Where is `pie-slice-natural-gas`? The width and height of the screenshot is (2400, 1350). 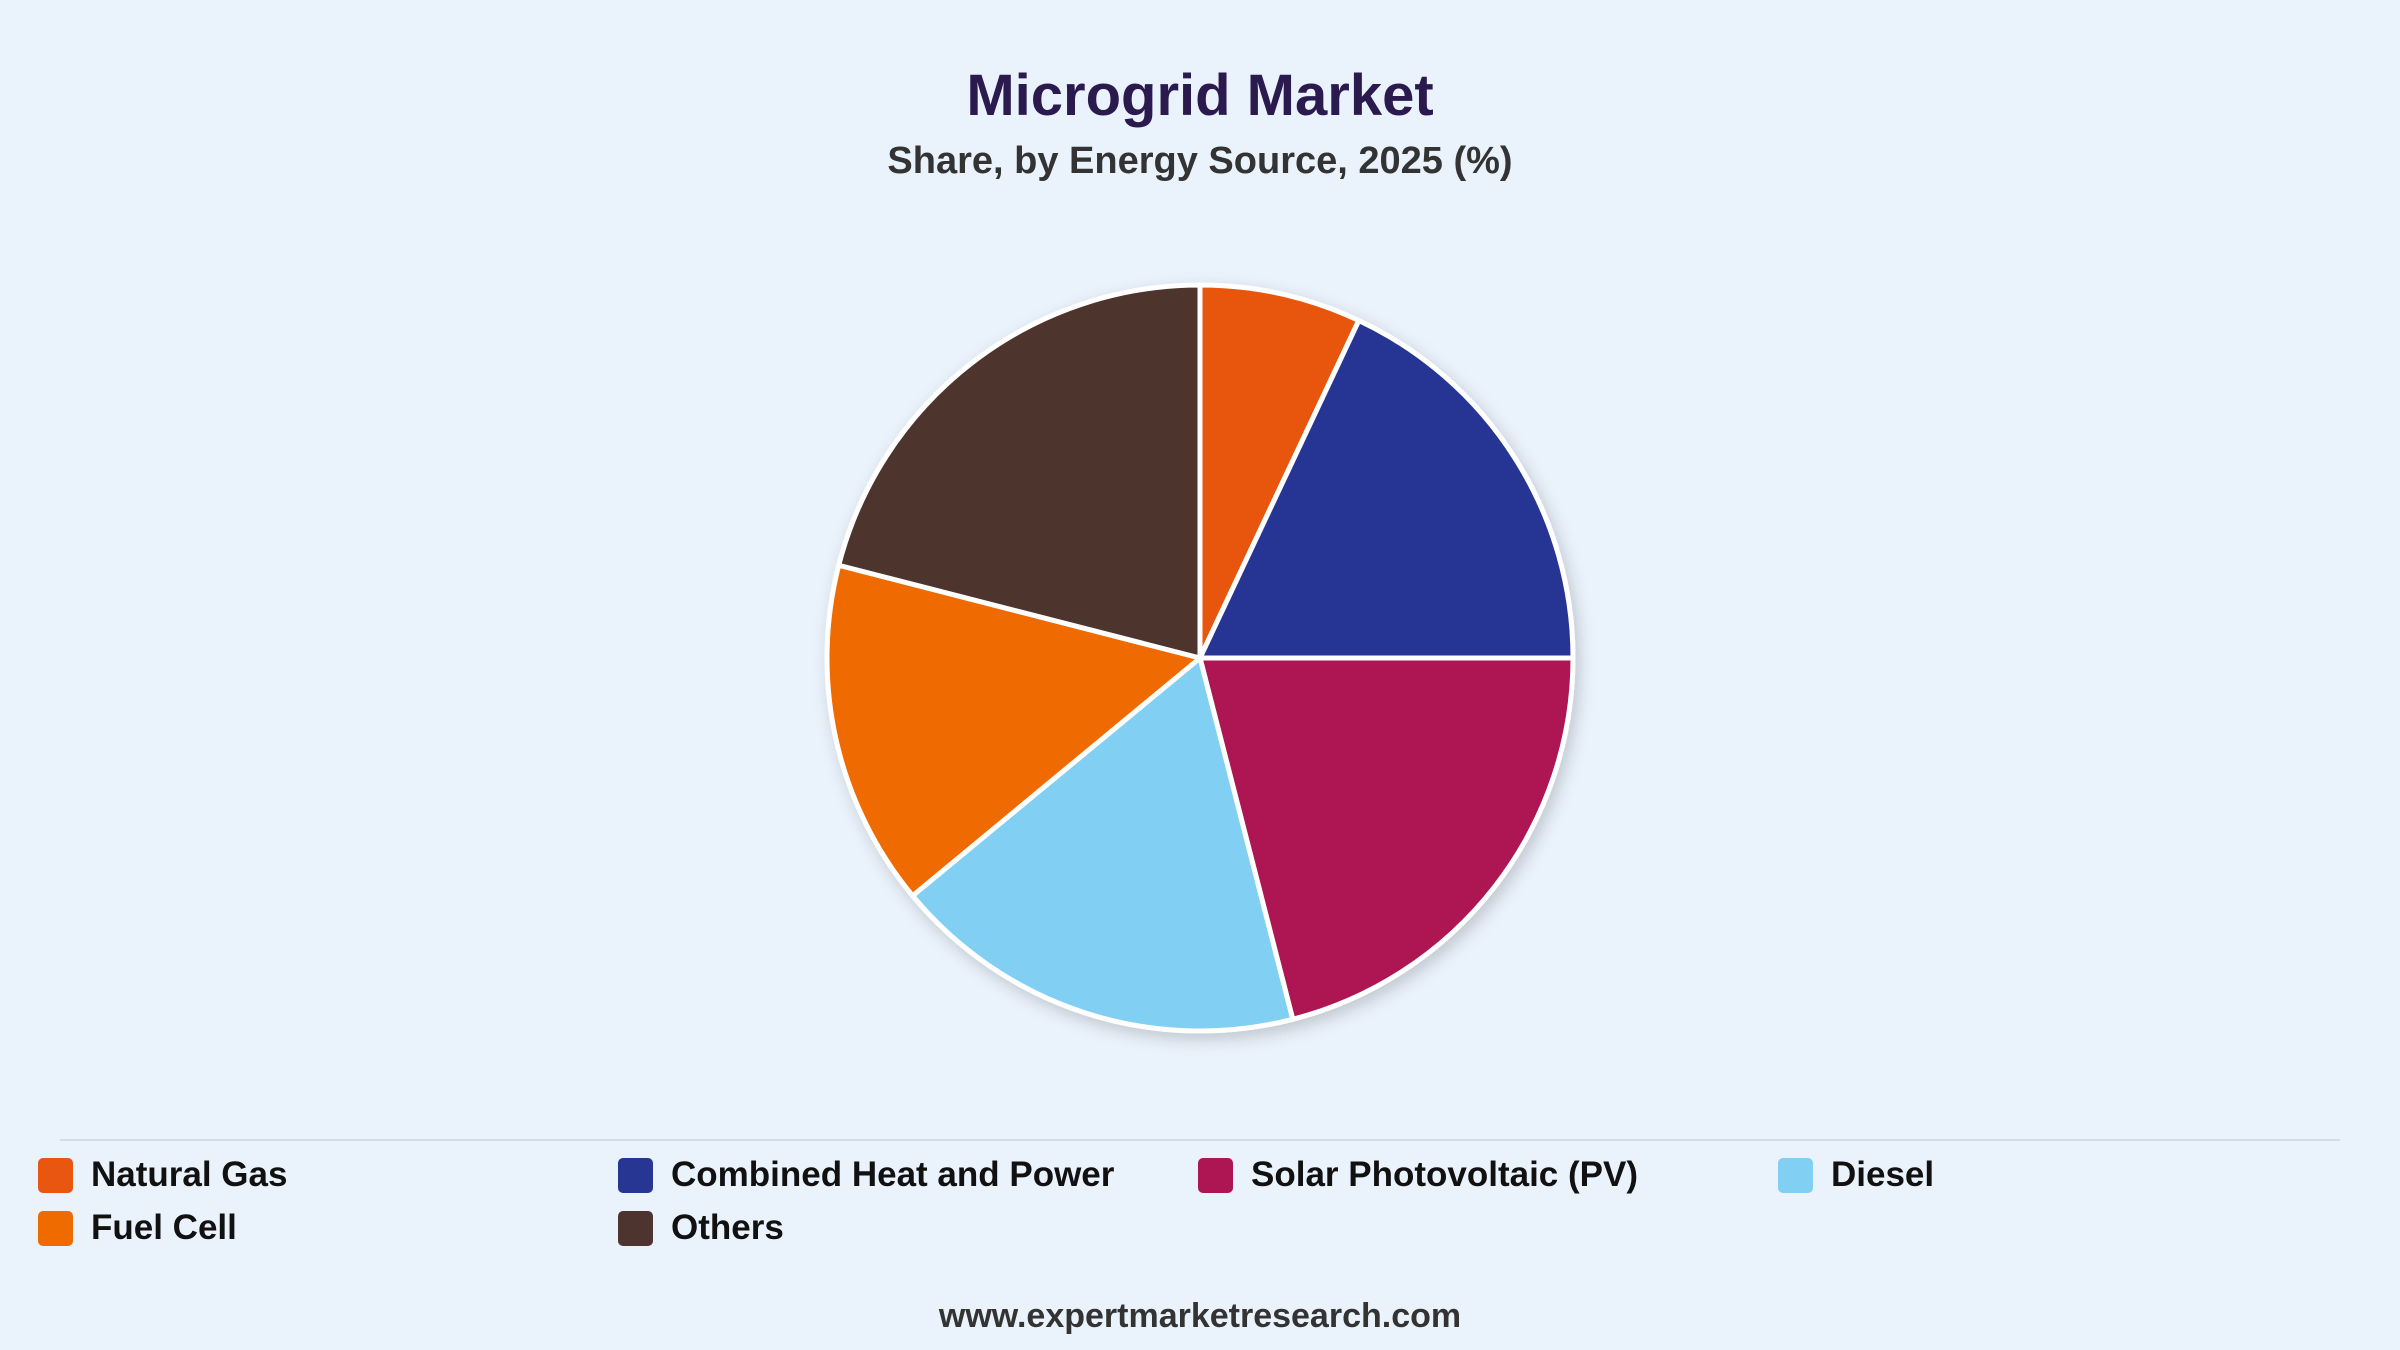 pie-slice-natural-gas is located at coordinates (1279, 471).